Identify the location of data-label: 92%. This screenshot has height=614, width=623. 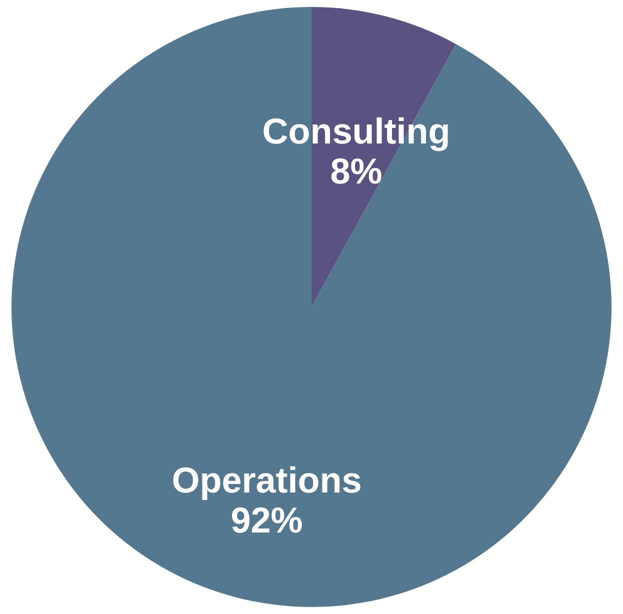
(266, 519).